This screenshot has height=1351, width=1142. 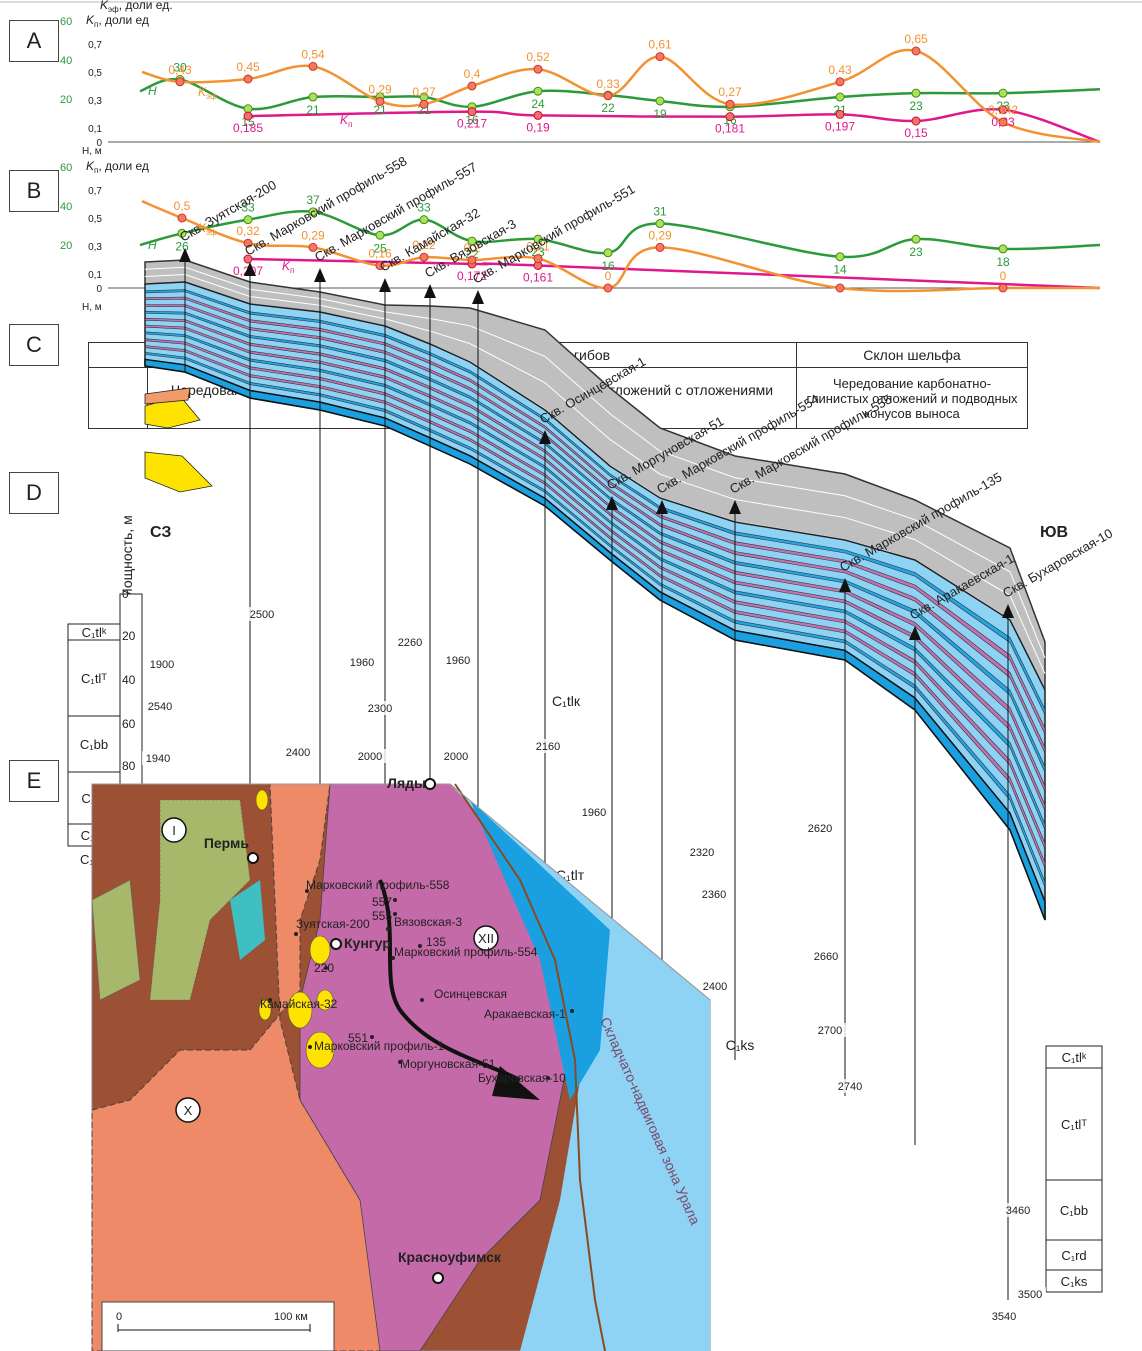 I want to click on panel-label-b: B, so click(x=34, y=191).